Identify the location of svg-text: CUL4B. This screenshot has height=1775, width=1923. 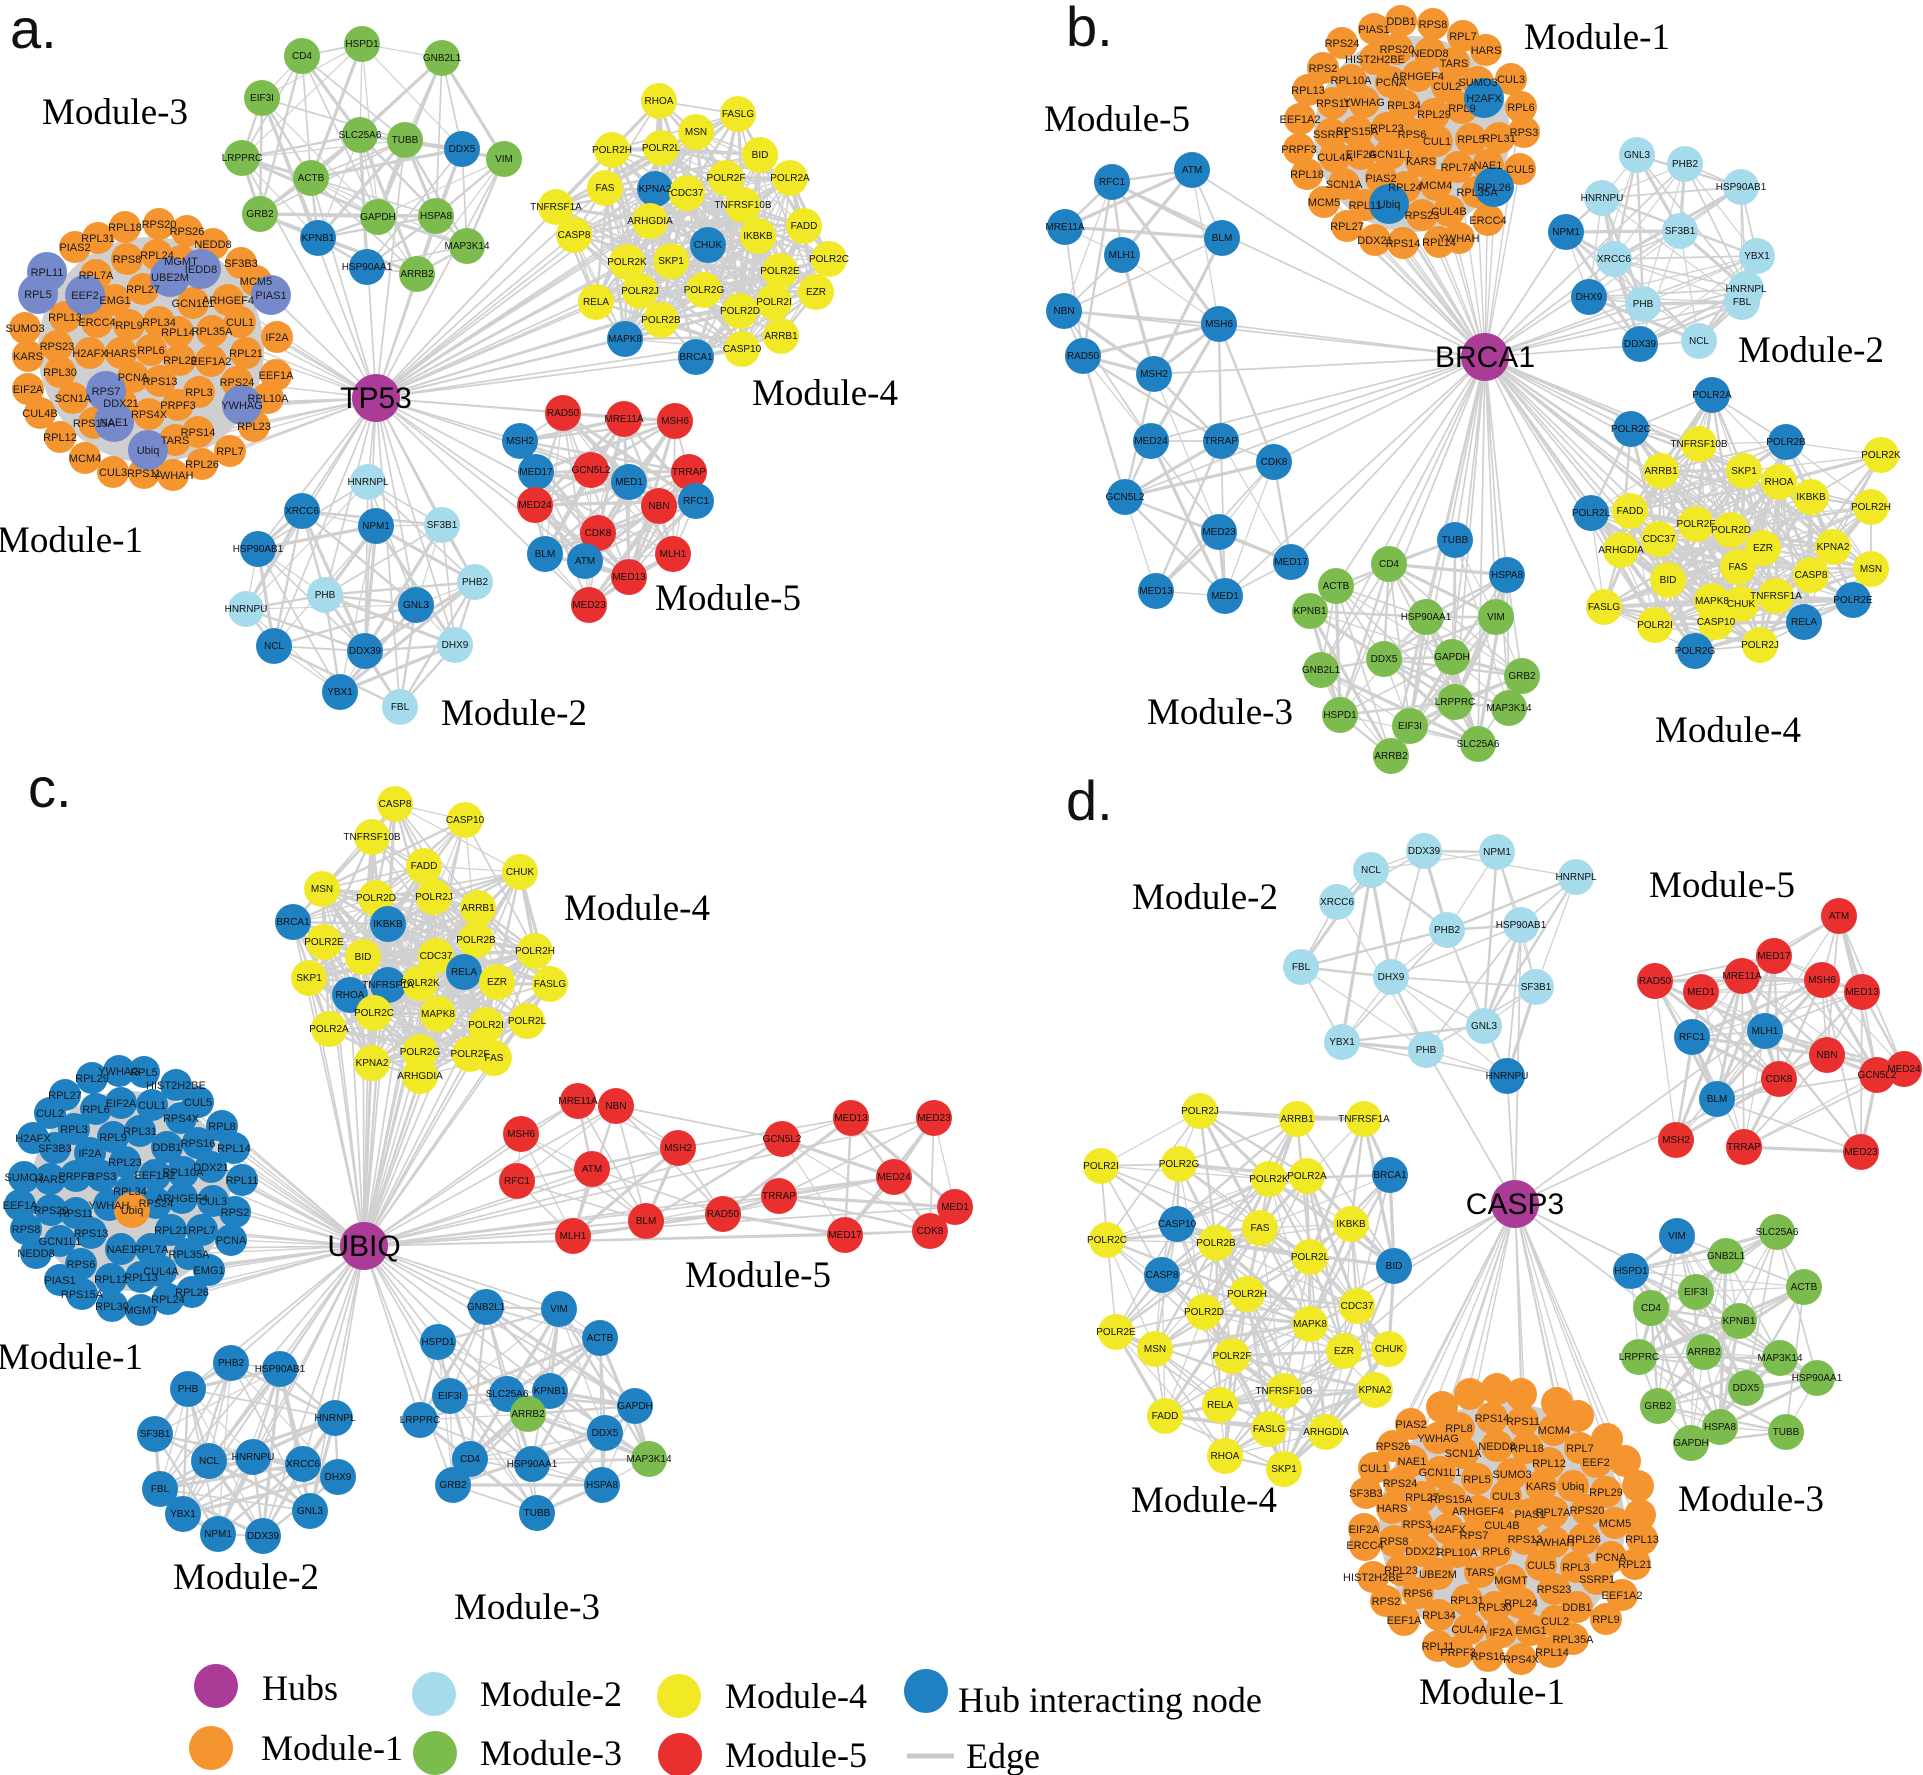
(1501, 1526).